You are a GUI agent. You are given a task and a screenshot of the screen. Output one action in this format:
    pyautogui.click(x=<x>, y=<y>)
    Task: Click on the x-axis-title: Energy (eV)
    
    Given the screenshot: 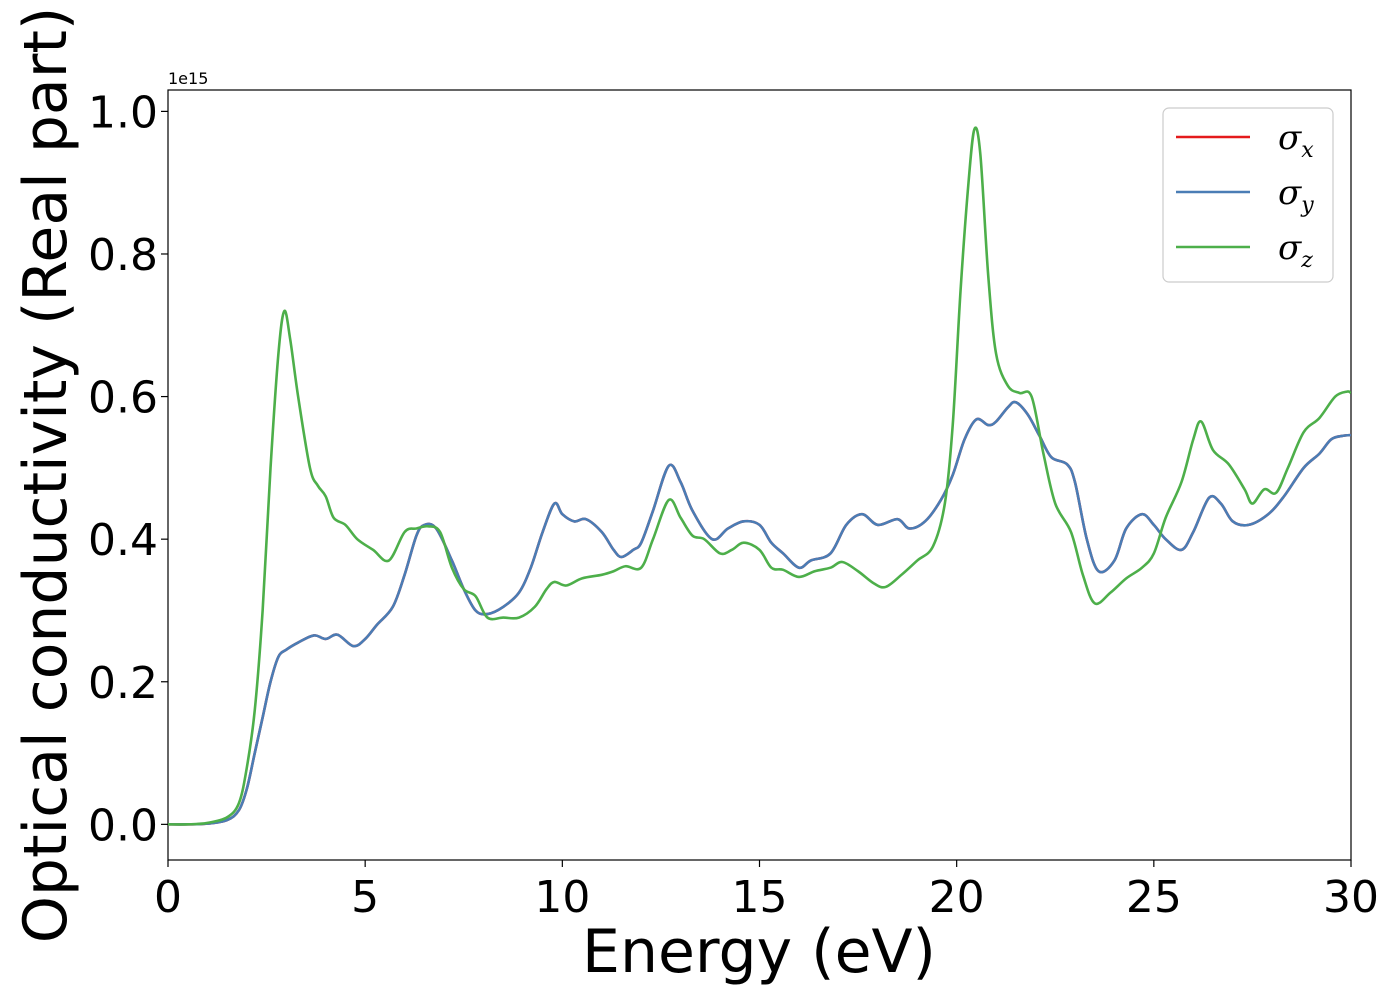 What is the action you would take?
    pyautogui.click(x=759, y=952)
    